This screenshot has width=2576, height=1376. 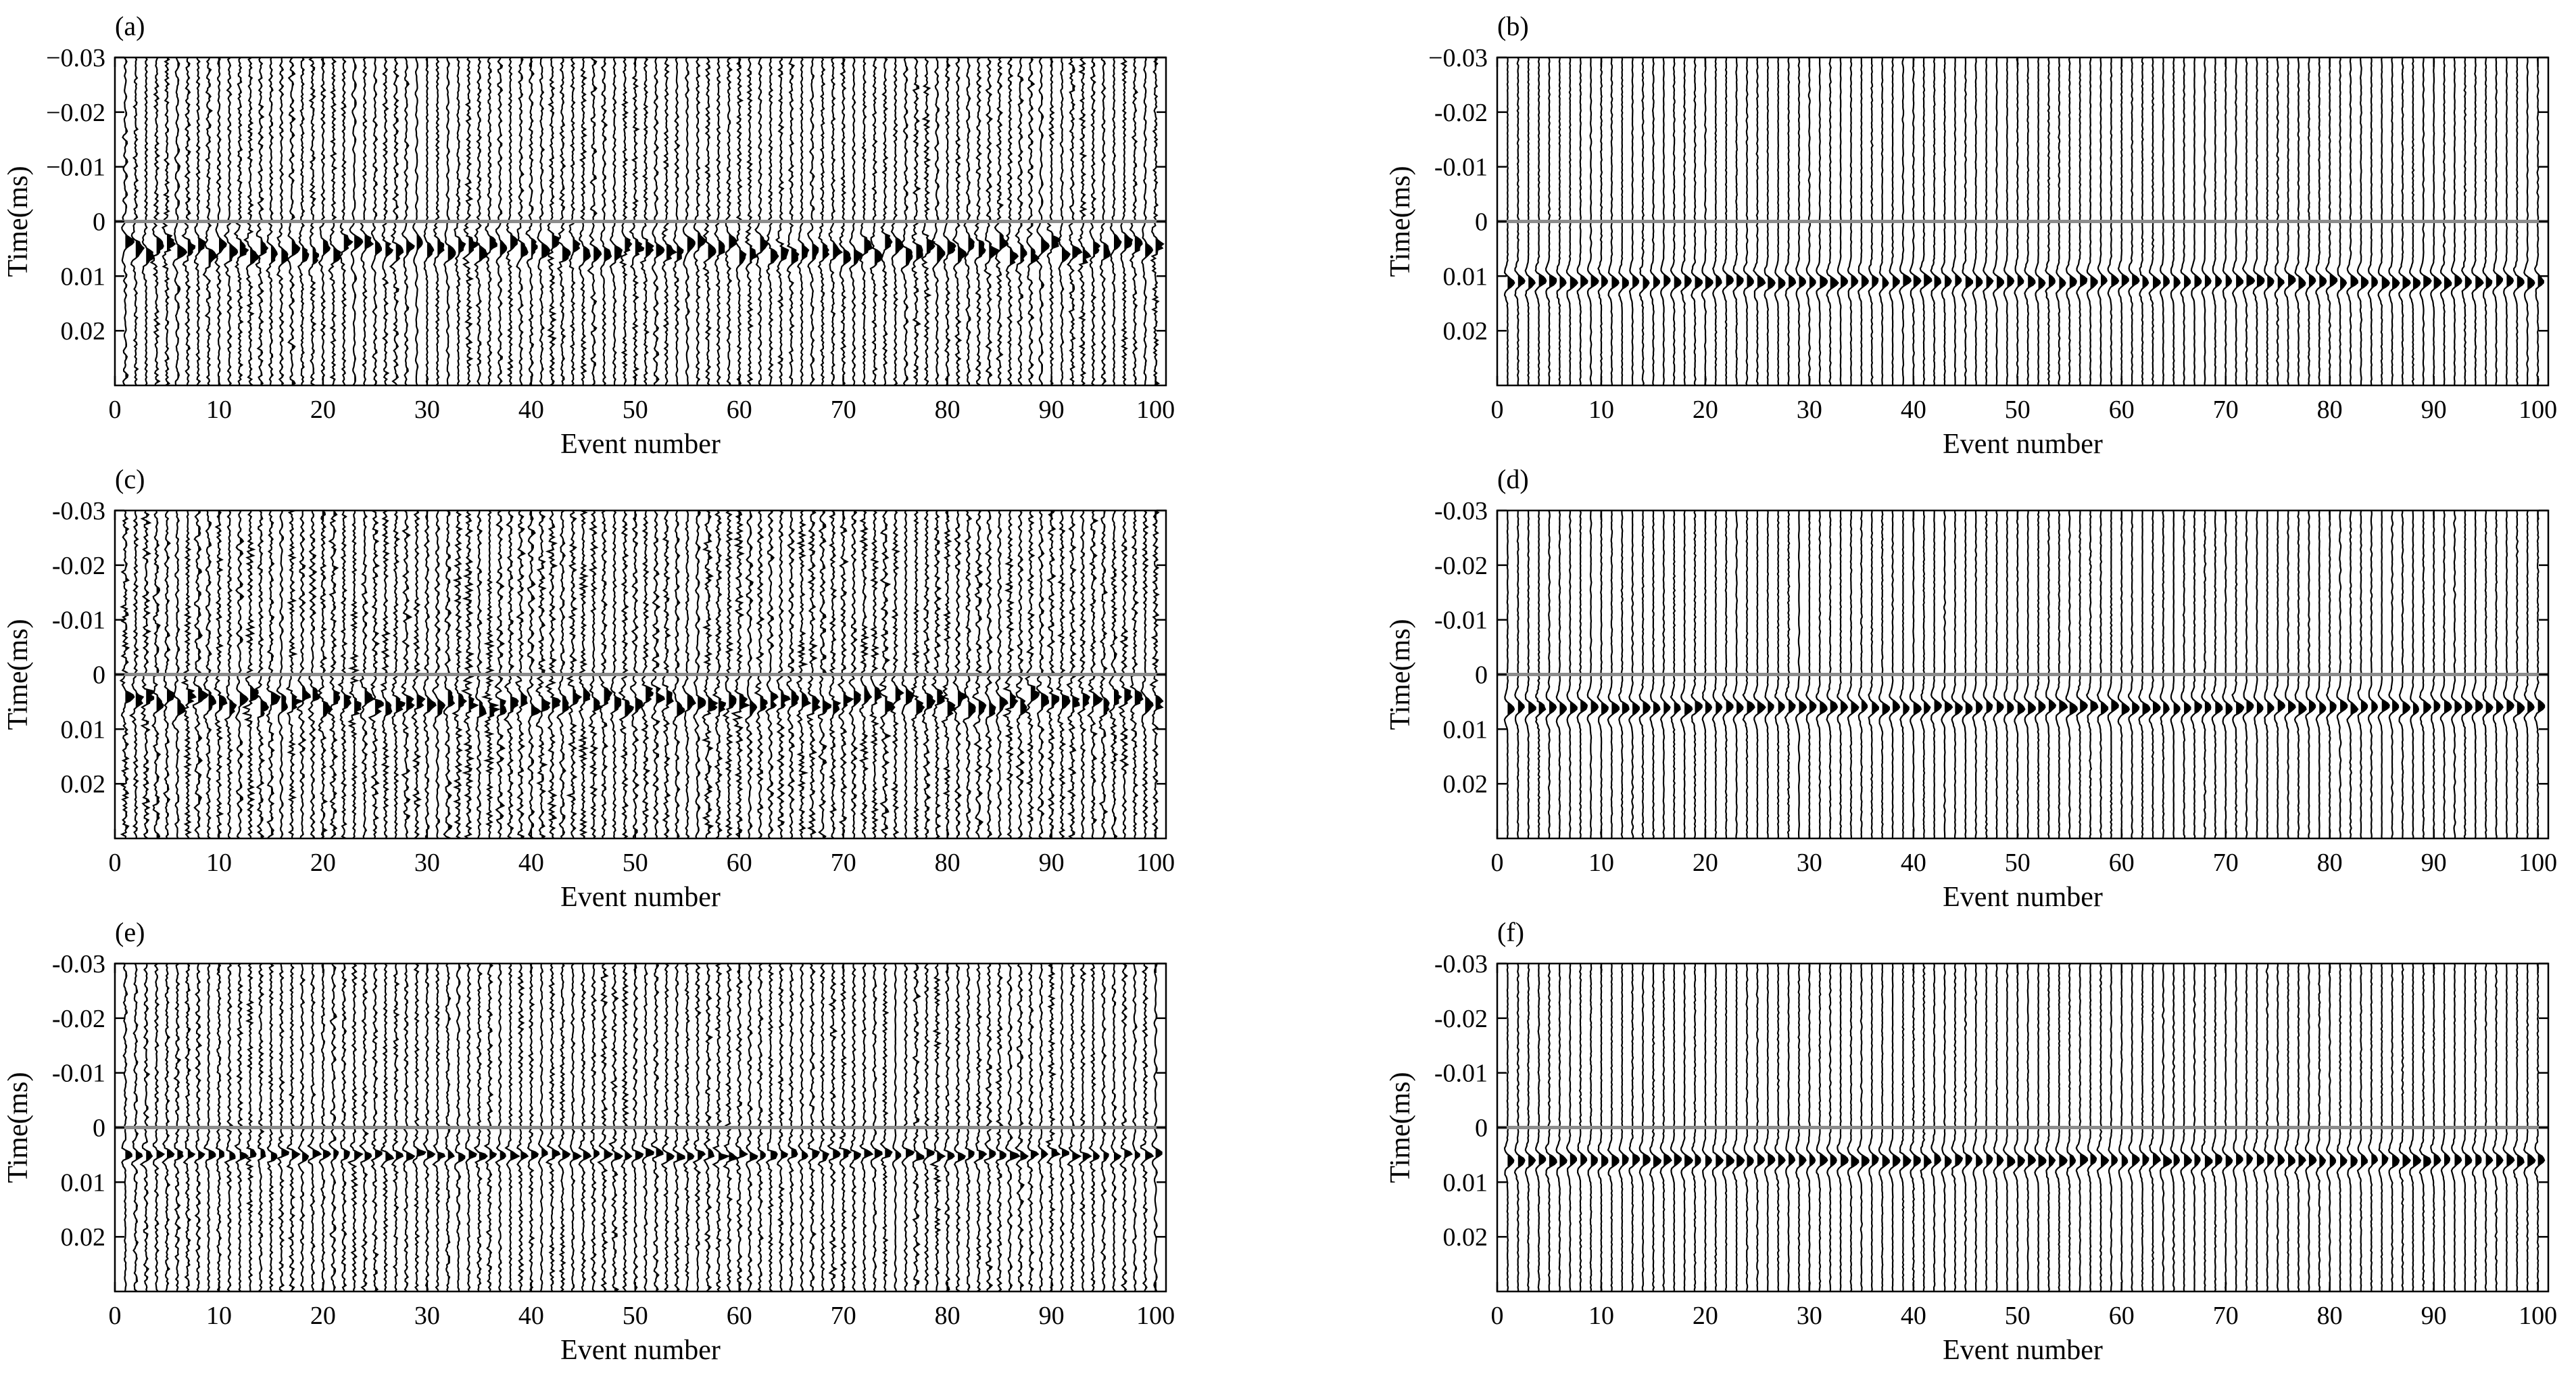 I want to click on panel-label: (b), so click(x=1513, y=26).